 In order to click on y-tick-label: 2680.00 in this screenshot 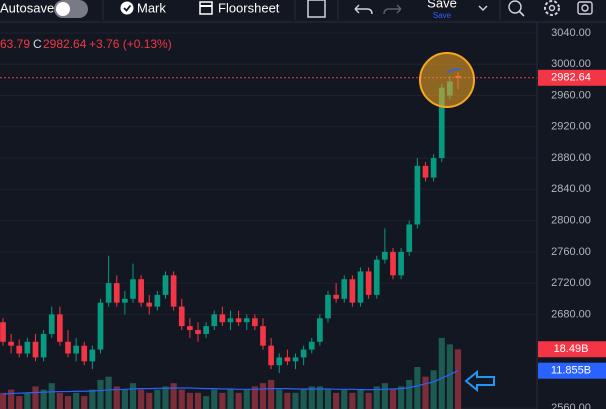, I will do `click(571, 314)`.